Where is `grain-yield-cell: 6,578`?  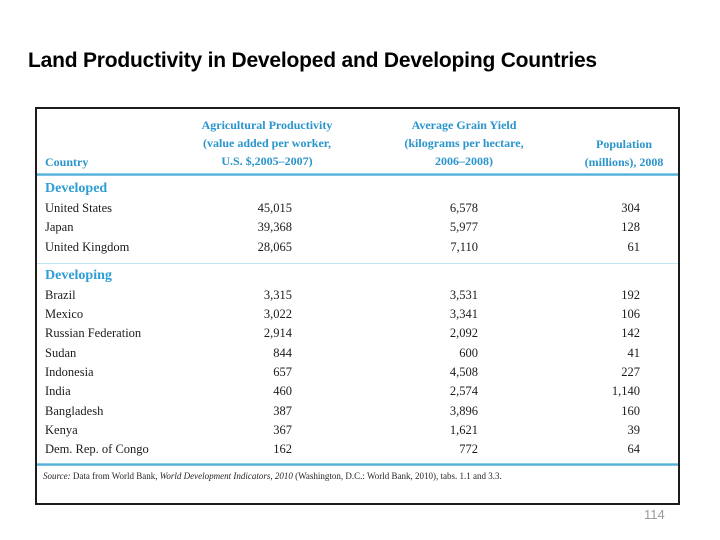 grain-yield-cell: 6,578 is located at coordinates (463, 208).